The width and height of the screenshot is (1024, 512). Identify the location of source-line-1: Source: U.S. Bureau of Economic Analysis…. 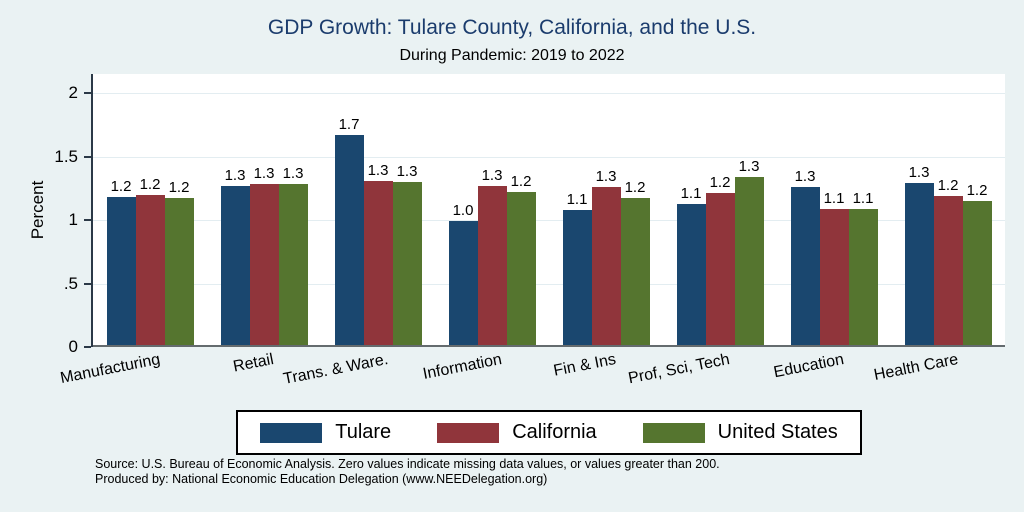
(407, 464).